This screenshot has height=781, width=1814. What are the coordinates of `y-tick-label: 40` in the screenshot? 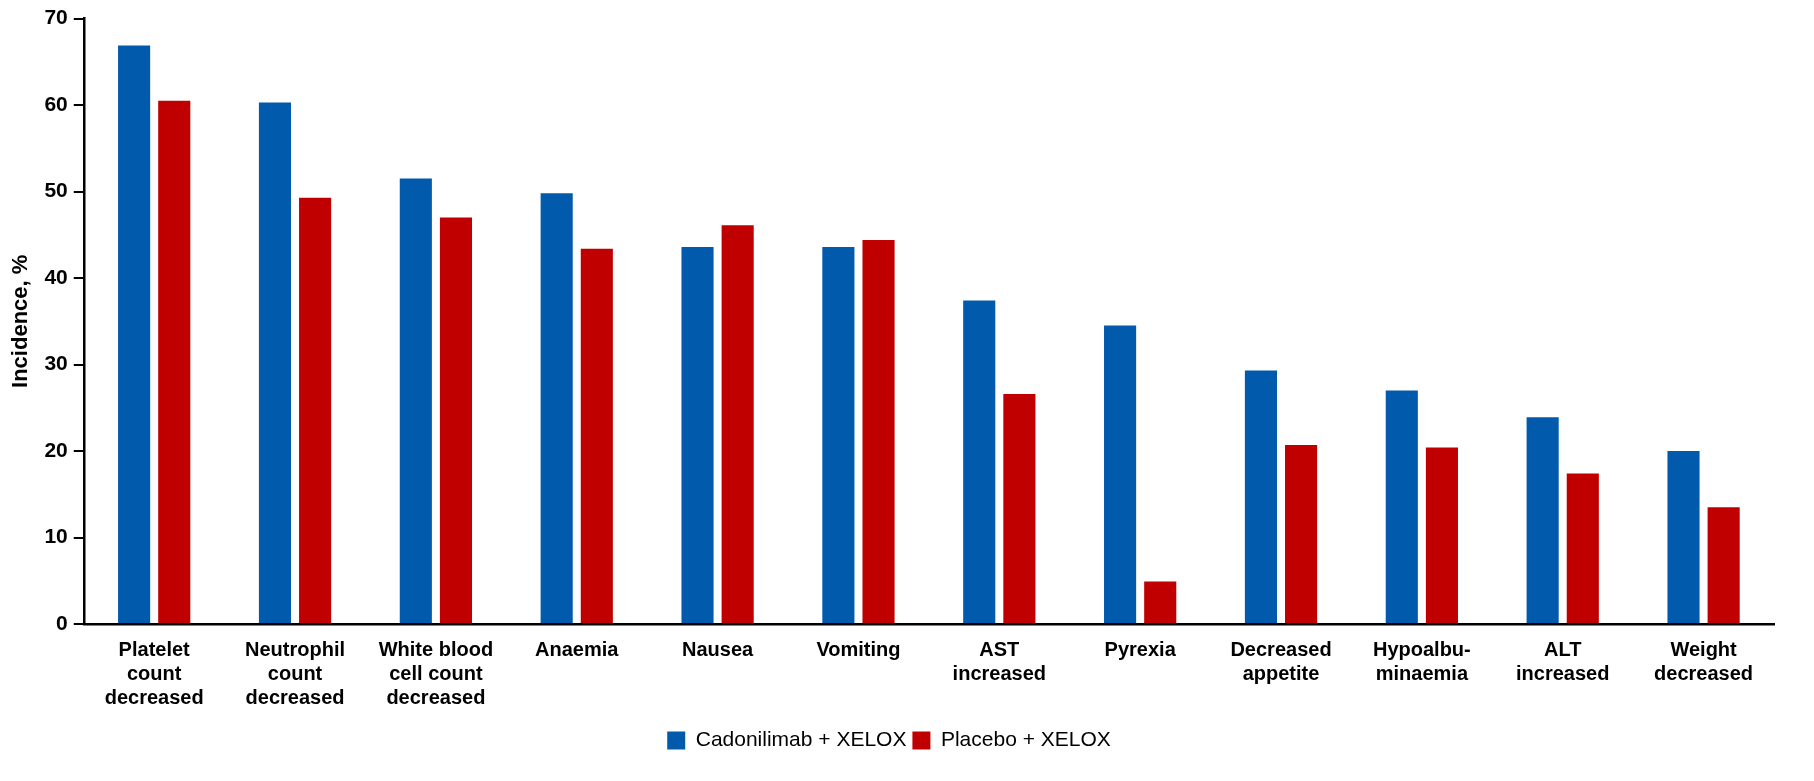 It's located at (56, 276).